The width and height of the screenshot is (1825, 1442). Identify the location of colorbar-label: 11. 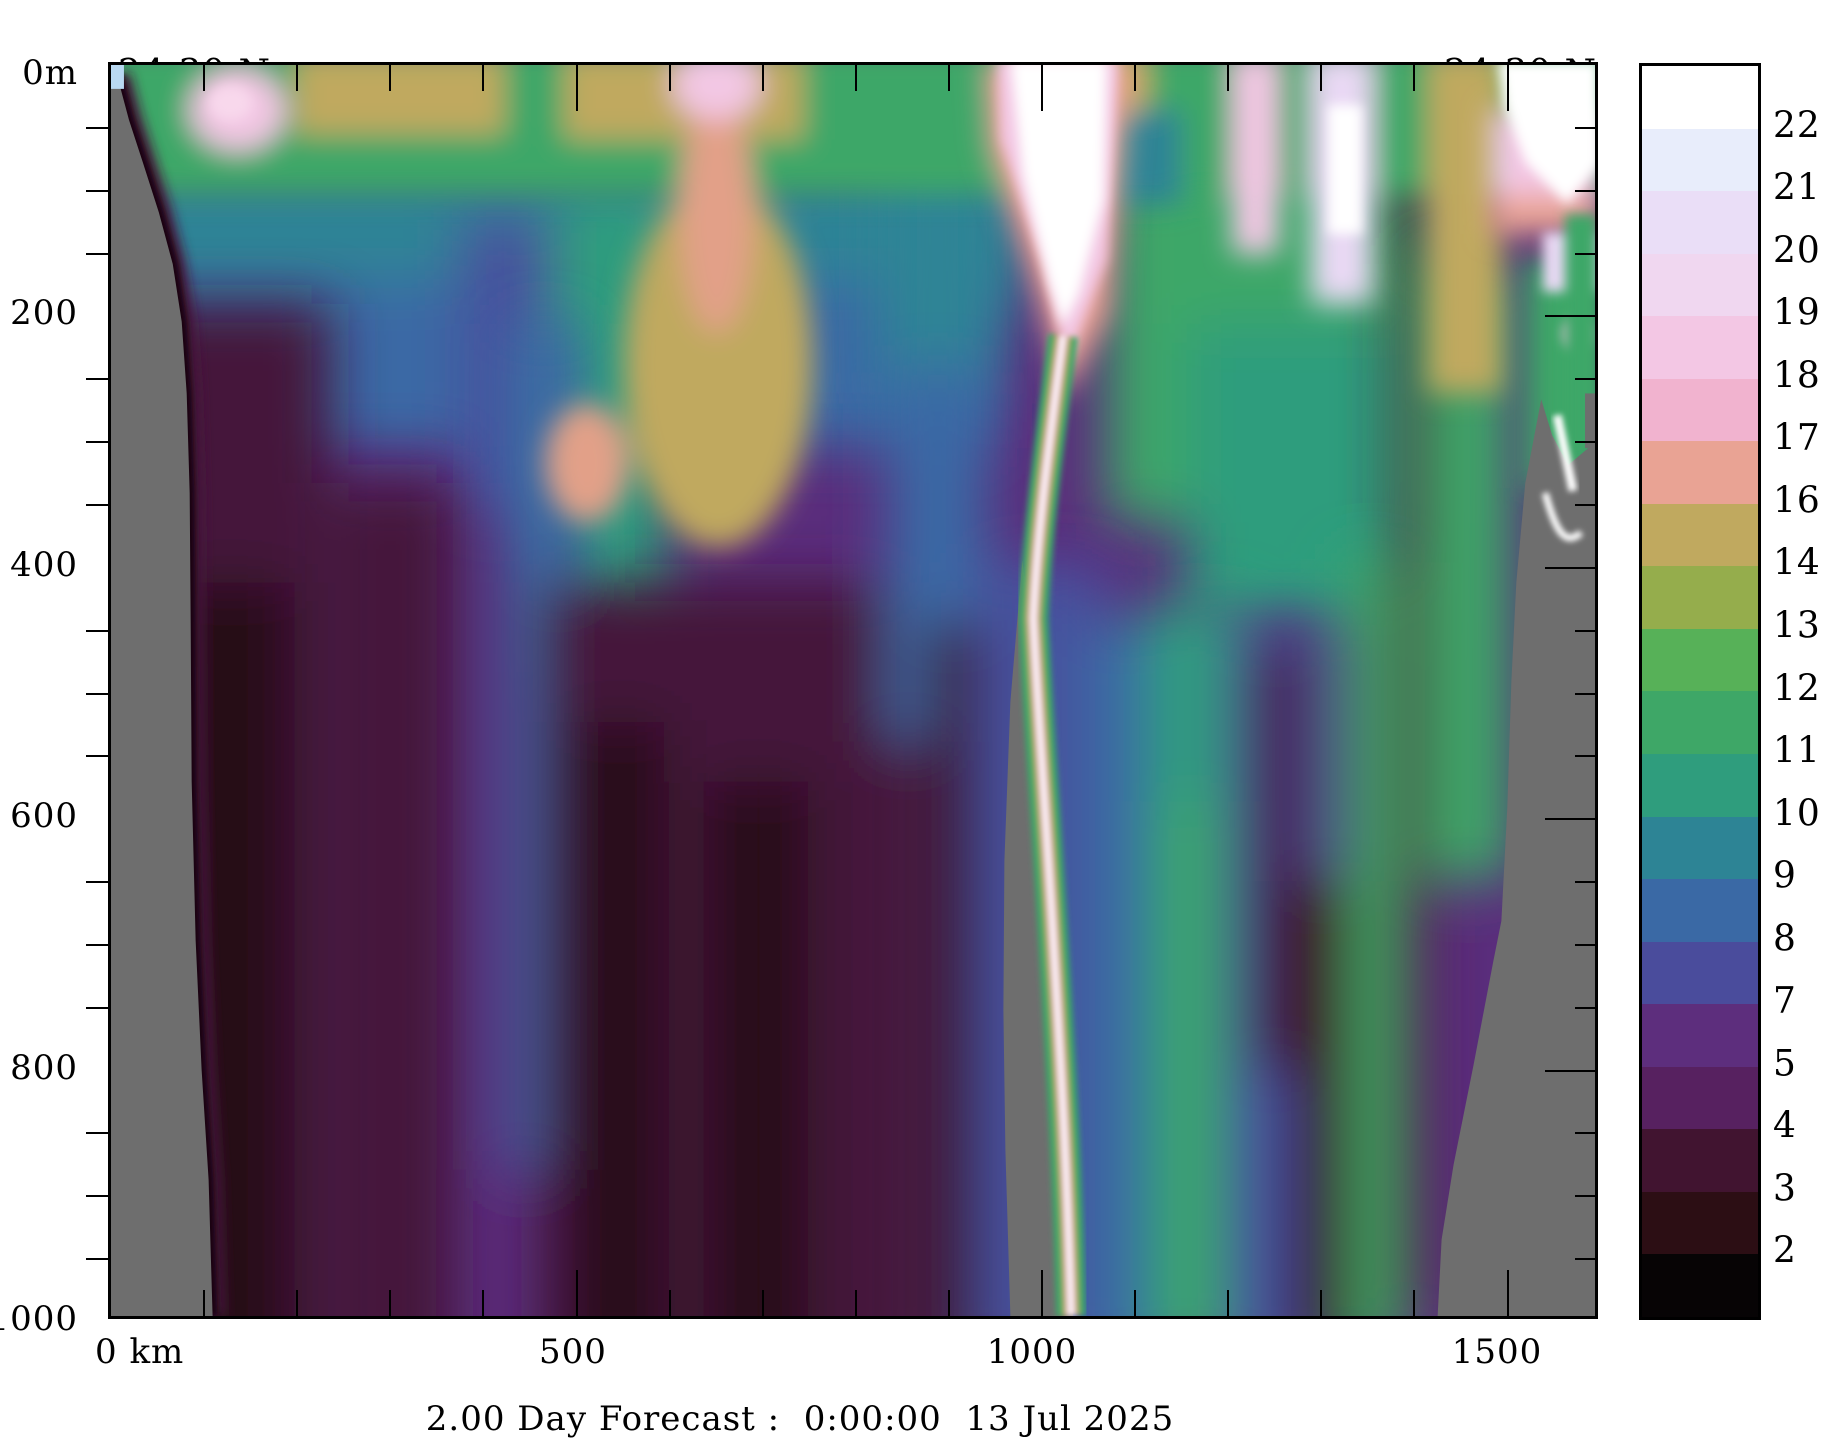
(1797, 751).